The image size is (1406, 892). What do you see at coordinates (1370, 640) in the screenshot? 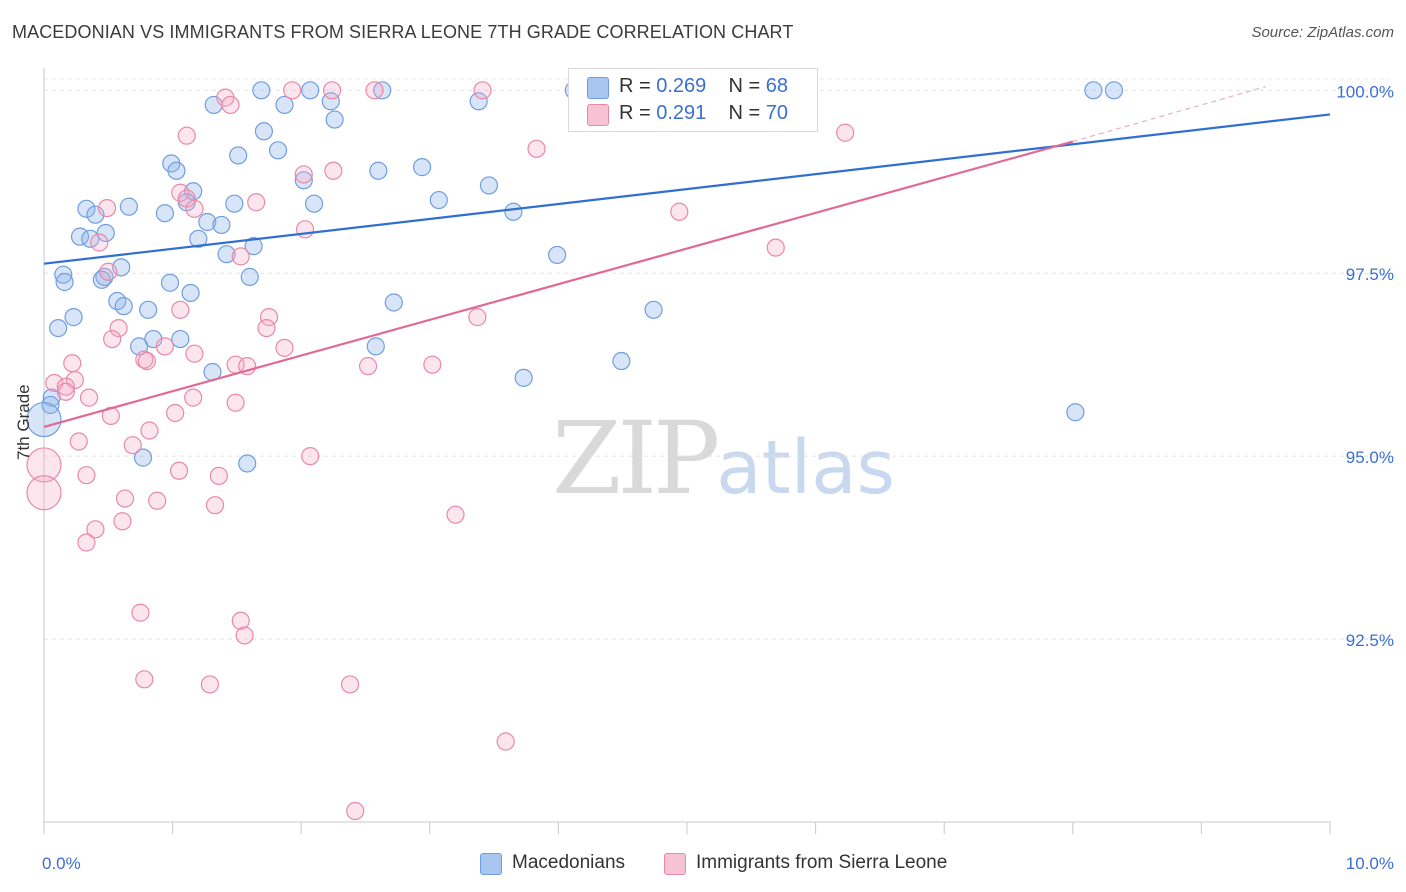
I see `y-tick-label: 92.5%` at bounding box center [1370, 640].